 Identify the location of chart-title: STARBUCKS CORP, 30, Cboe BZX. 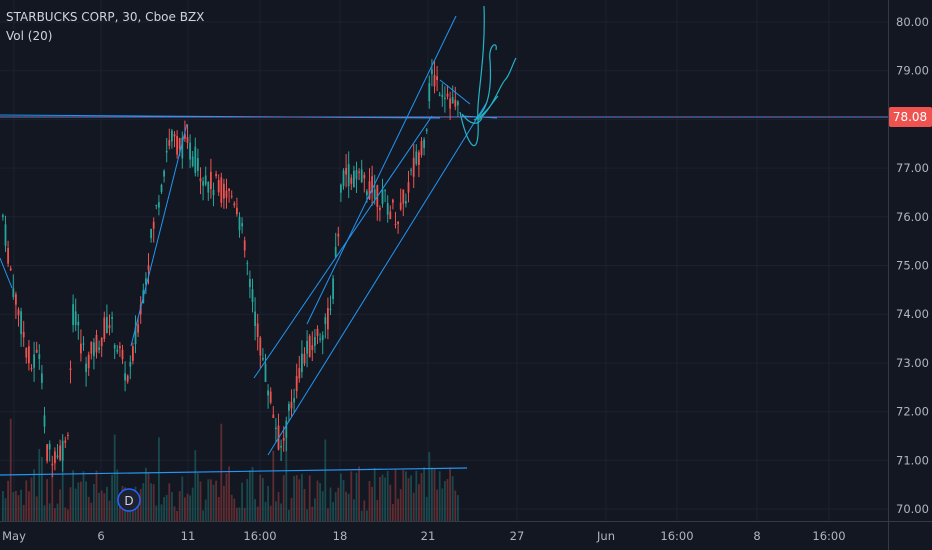
(105, 17).